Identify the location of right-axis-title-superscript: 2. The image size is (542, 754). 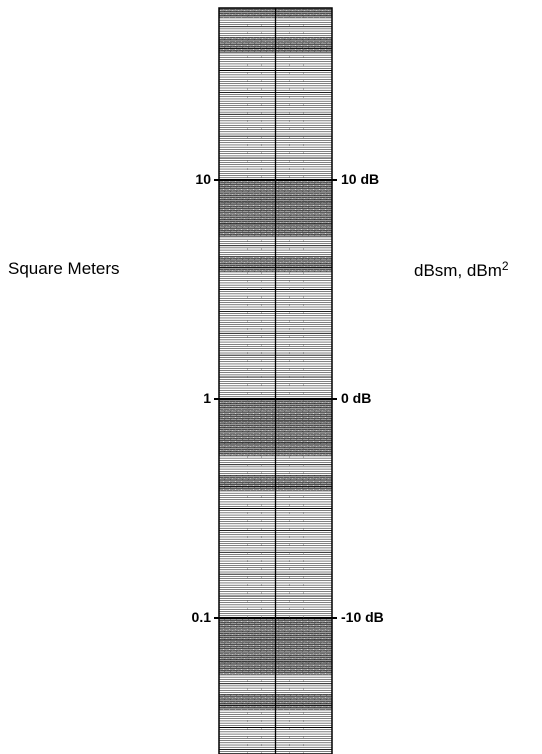
(505, 266).